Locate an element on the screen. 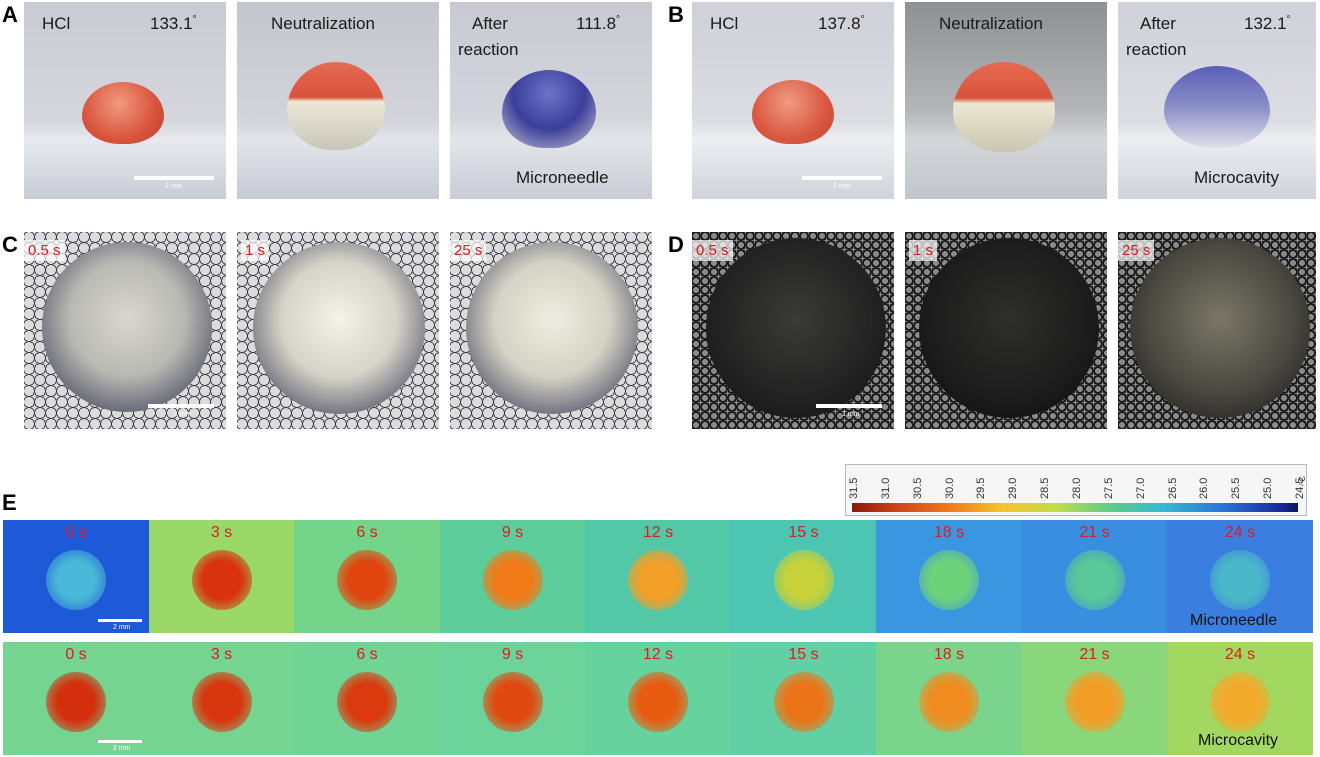 This screenshot has height=757, width=1320. panel-letter-a: A is located at coordinates (10, 14).